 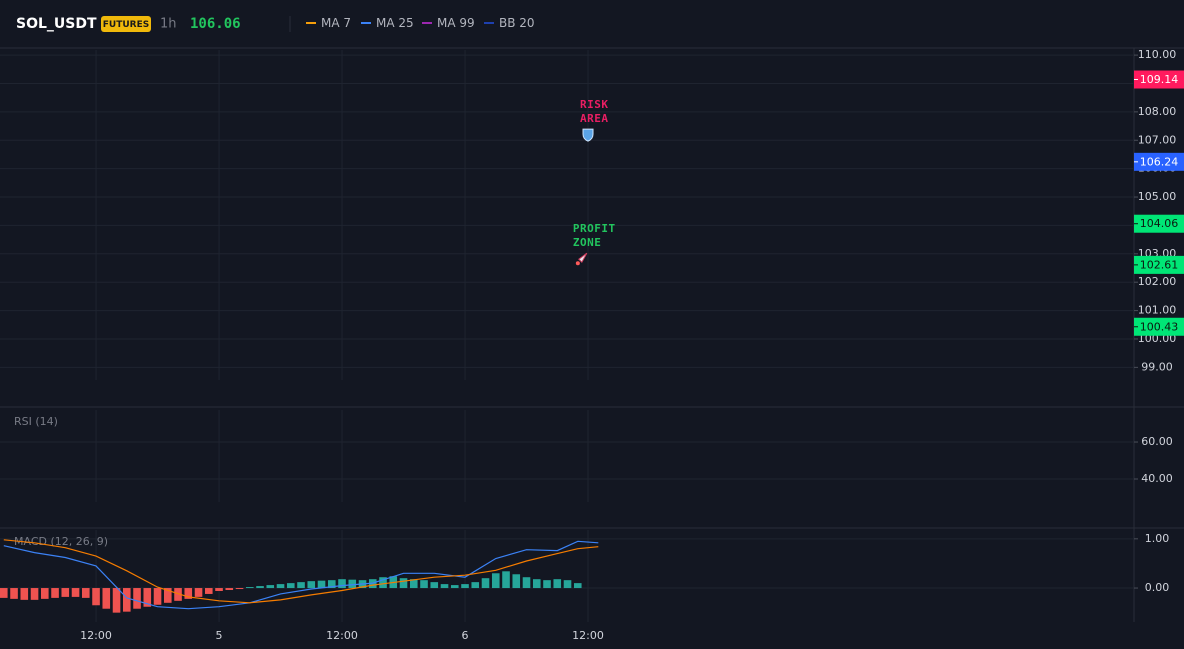 I want to click on price-tag-label: 104.06, so click(x=1159, y=223).